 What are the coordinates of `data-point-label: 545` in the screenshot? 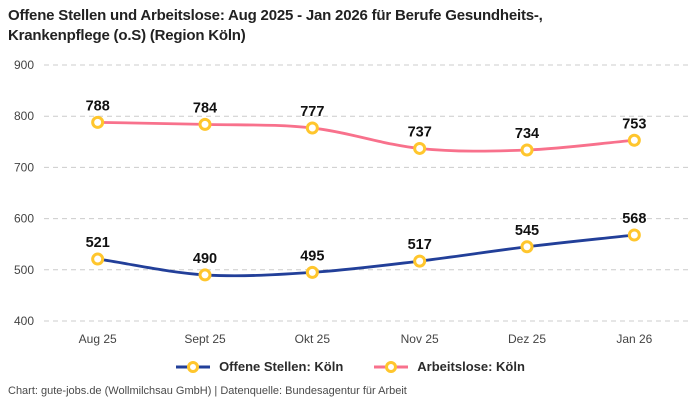 It's located at (527, 230).